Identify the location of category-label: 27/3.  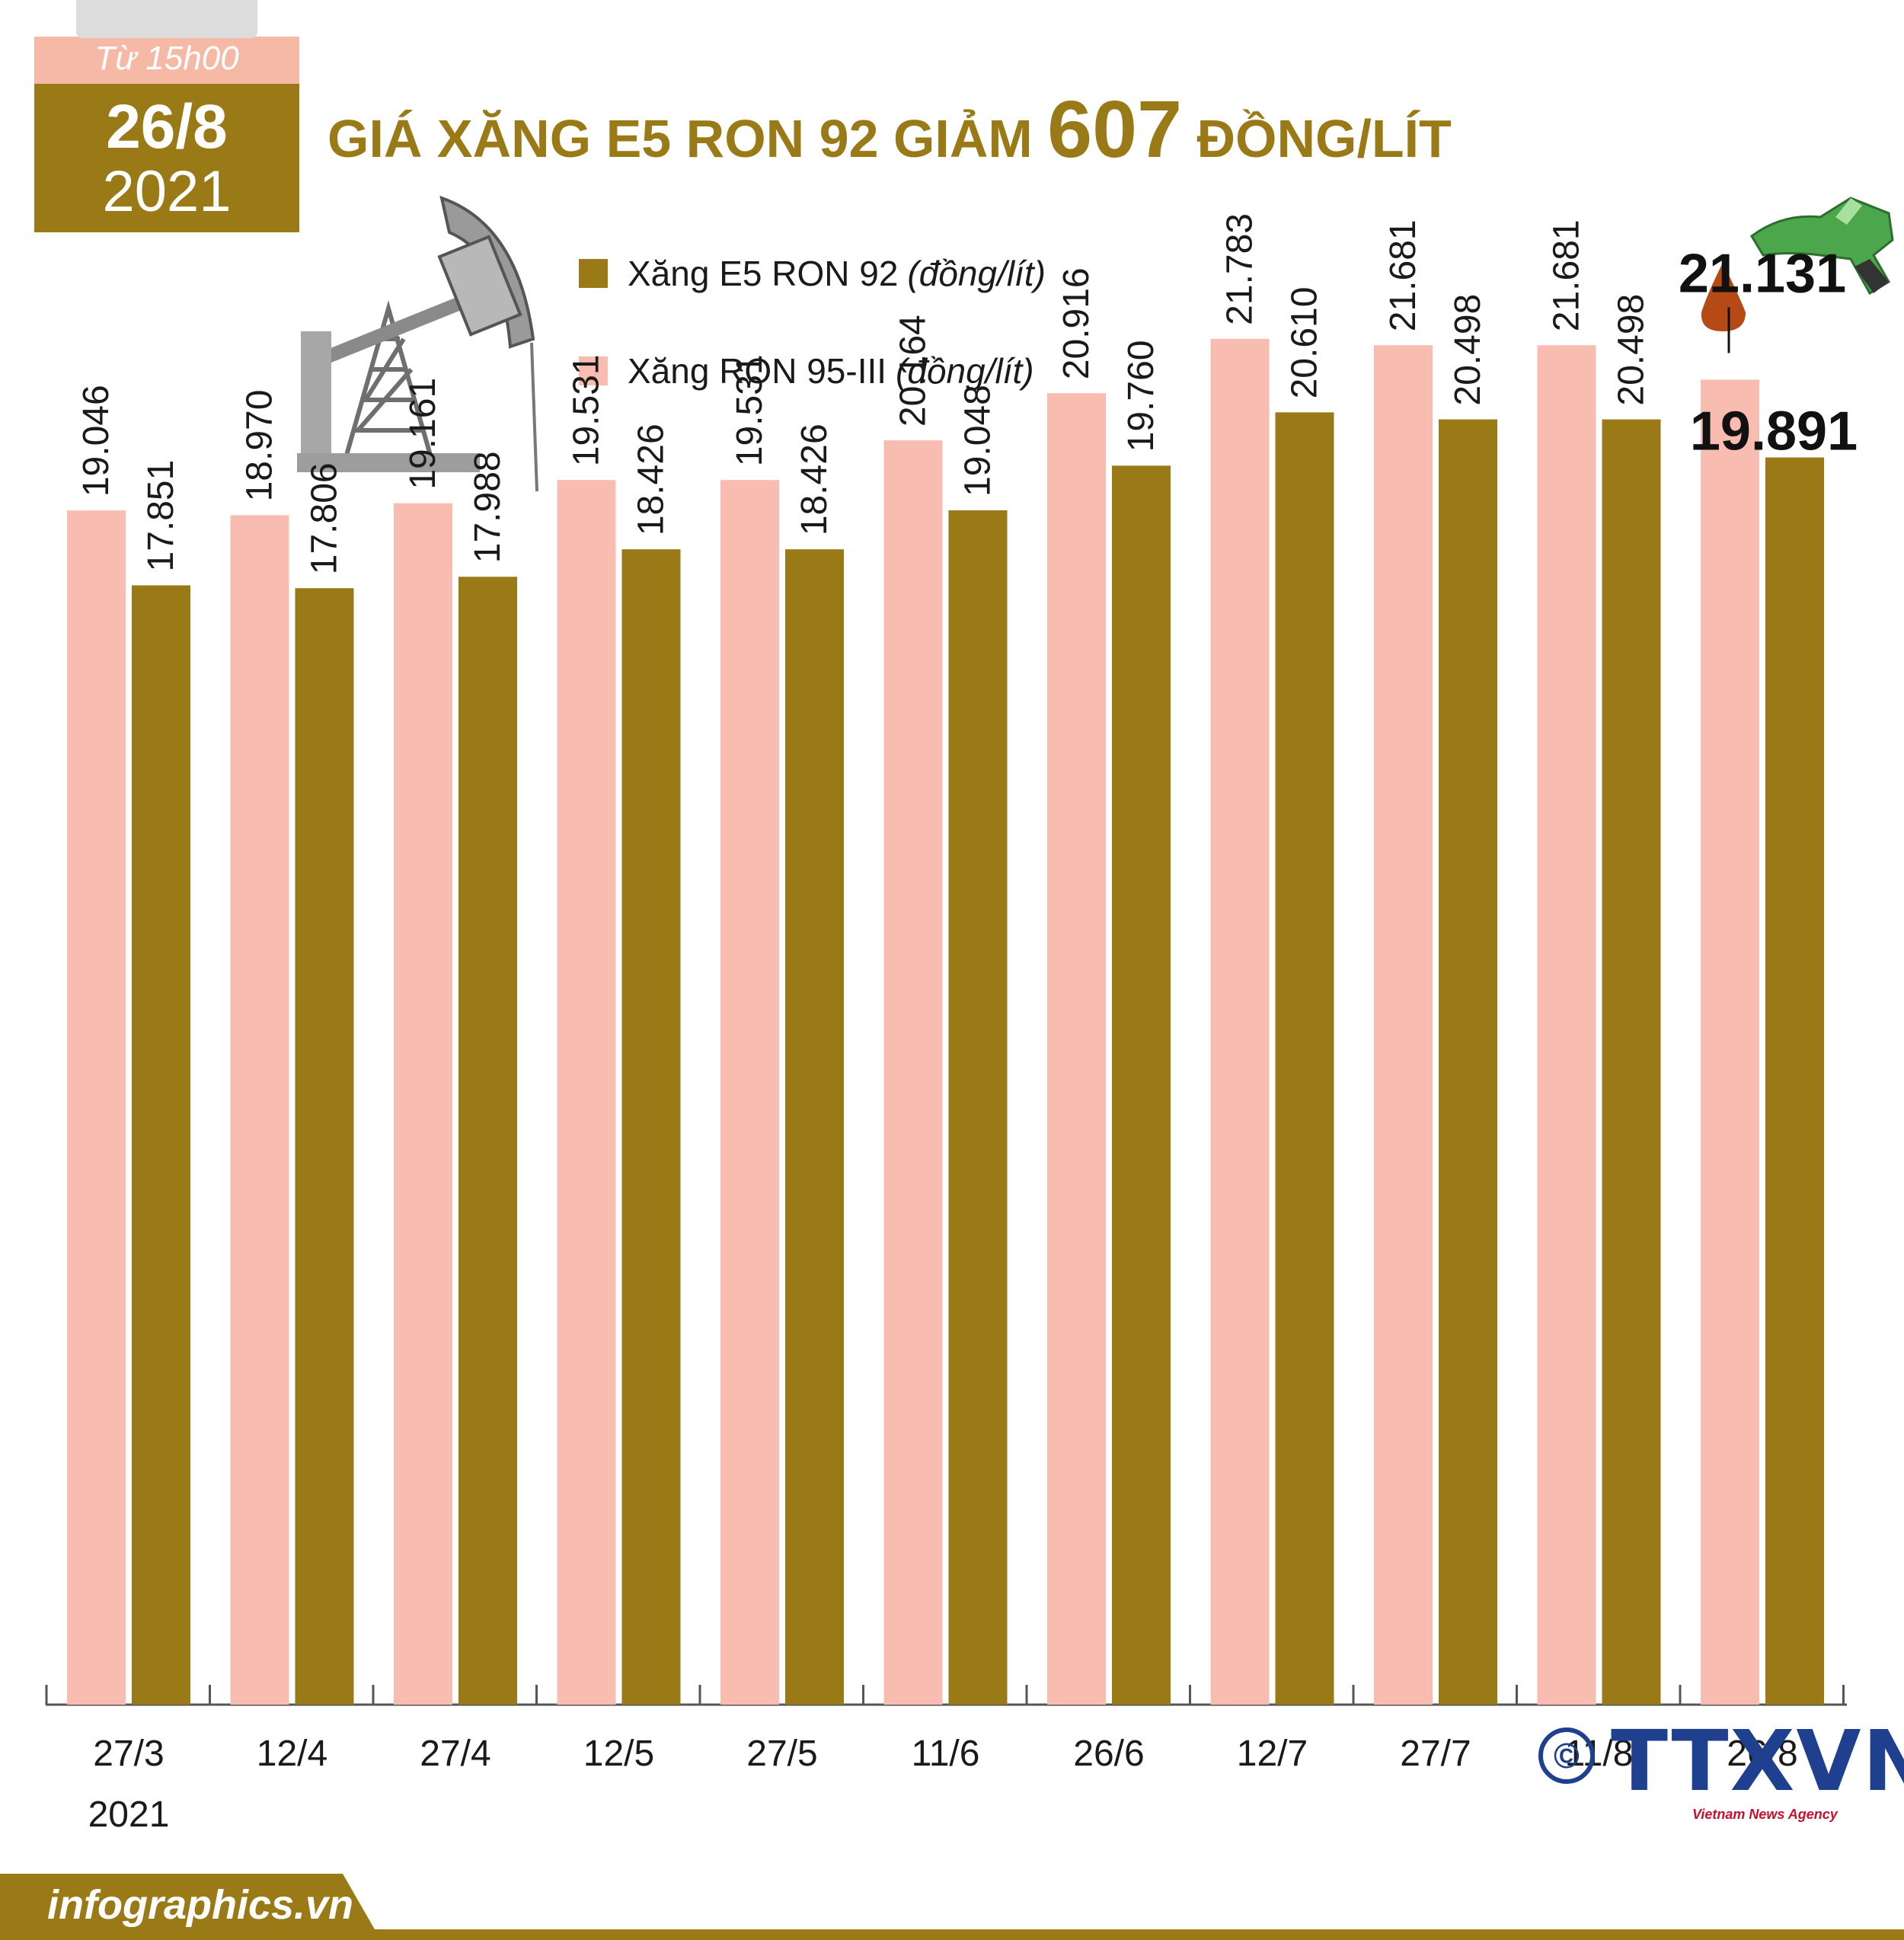
(129, 1754).